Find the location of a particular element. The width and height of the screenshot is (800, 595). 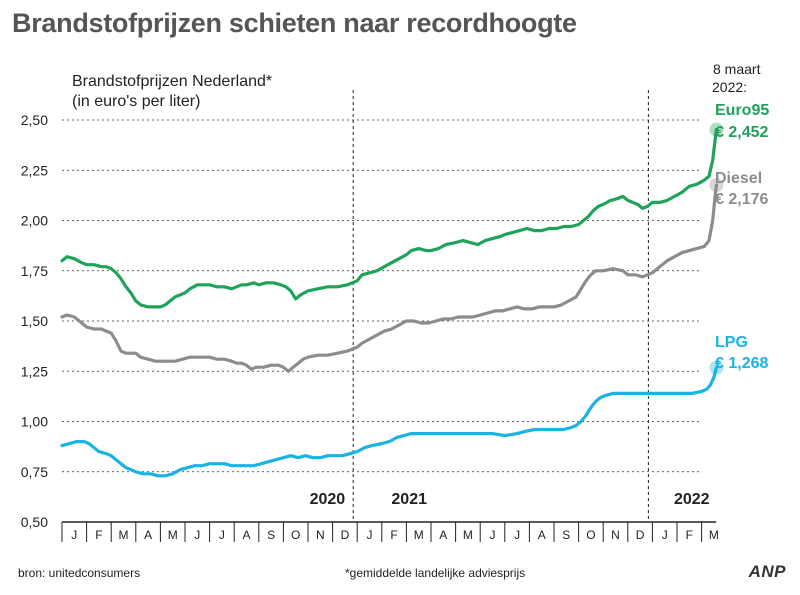

y-tick-label: 2,25 is located at coordinates (34, 170).